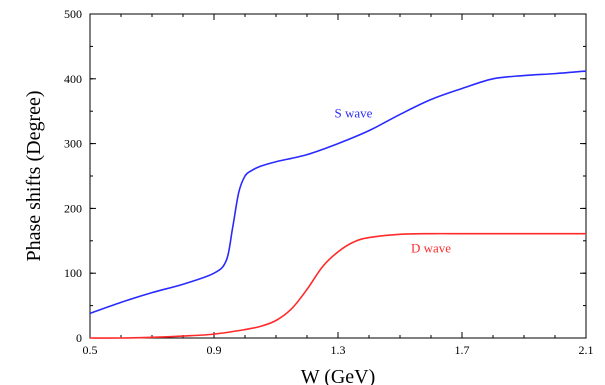 The height and width of the screenshot is (385, 605). Describe the element at coordinates (338, 350) in the screenshot. I see `x-tick-label: 1.3` at that location.